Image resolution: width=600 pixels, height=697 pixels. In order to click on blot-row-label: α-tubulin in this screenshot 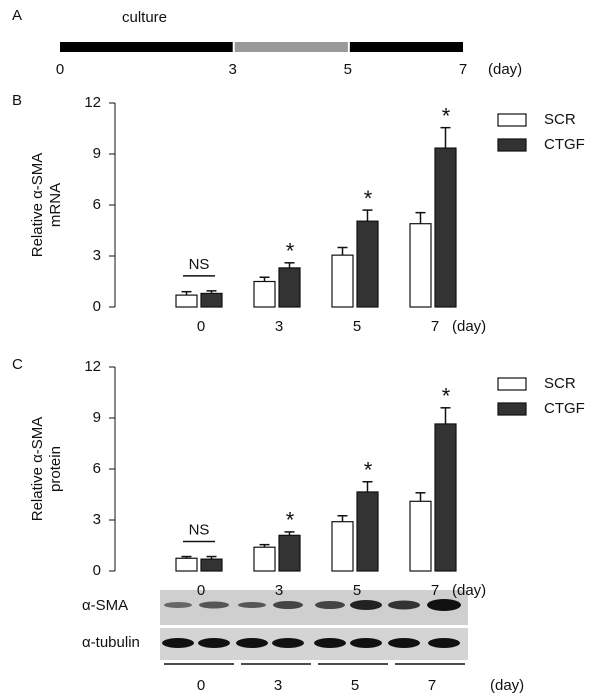, I will do `click(111, 642)`.